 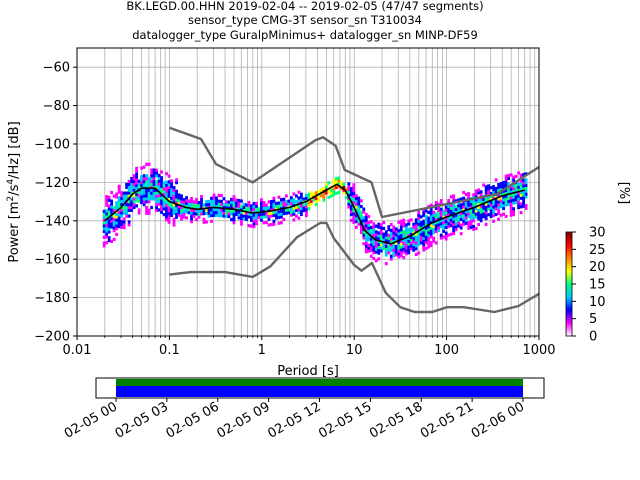 What do you see at coordinates (308, 371) in the screenshot?
I see `x-axis-label: Period [s]` at bounding box center [308, 371].